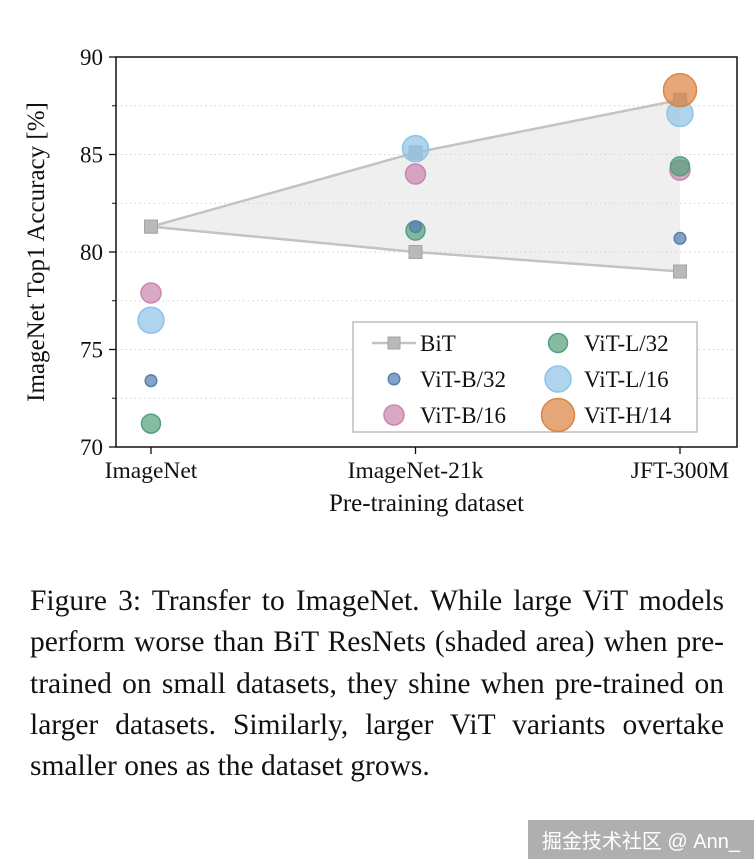 The image size is (754, 859). I want to click on bit-band, so click(415, 185).